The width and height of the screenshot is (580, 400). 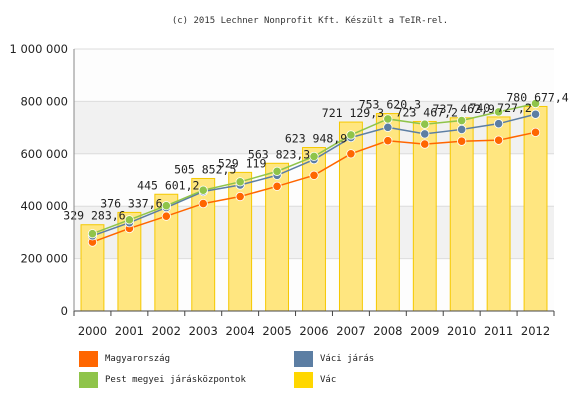 I want to click on x-tick-label: 2000, so click(x=92, y=331).